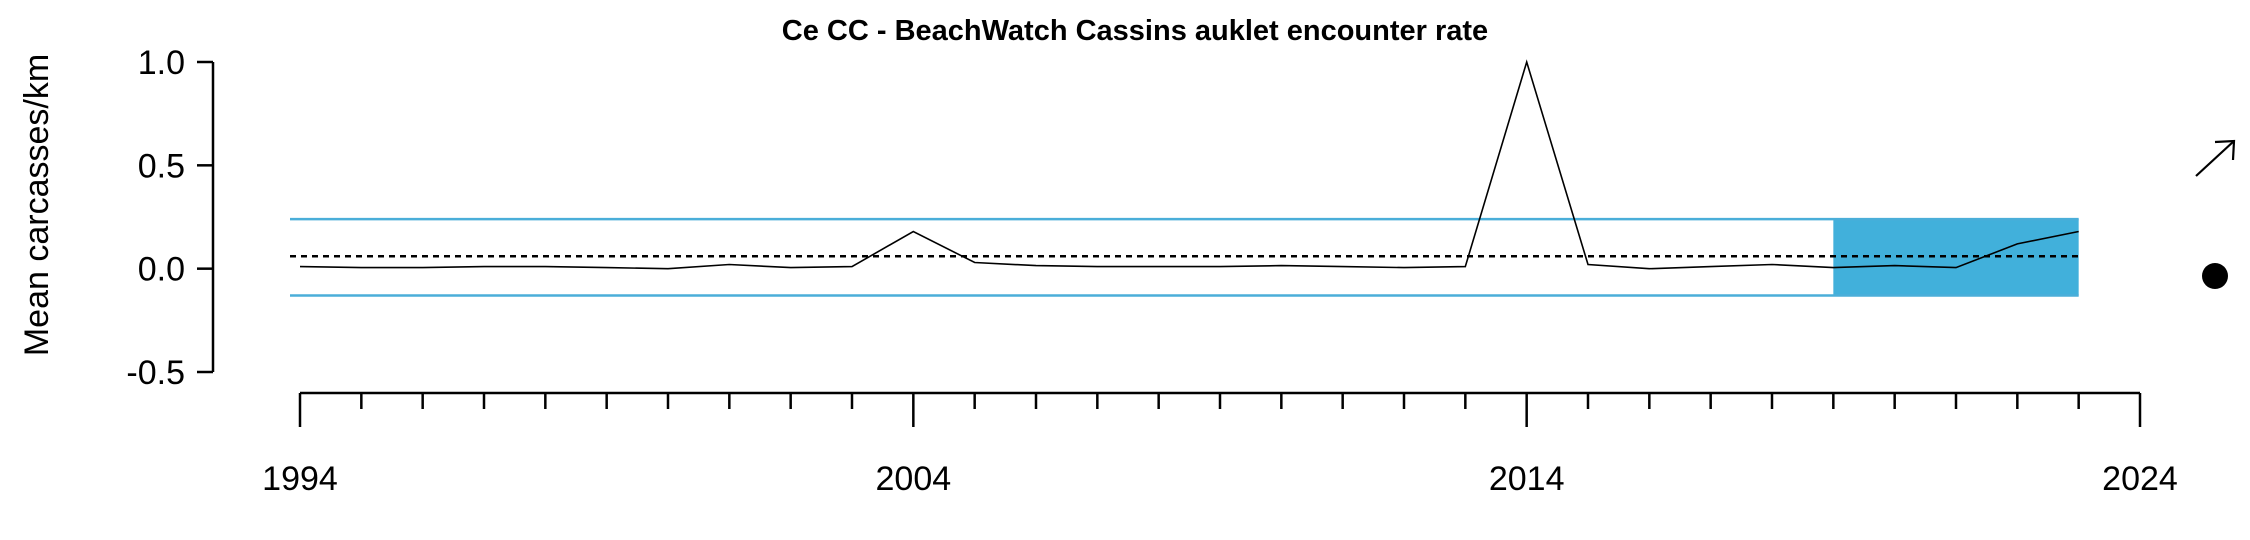 The width and height of the screenshot is (2250, 540). Describe the element at coordinates (2225, 150) in the screenshot. I see `trend-arrow-head-icon` at that location.